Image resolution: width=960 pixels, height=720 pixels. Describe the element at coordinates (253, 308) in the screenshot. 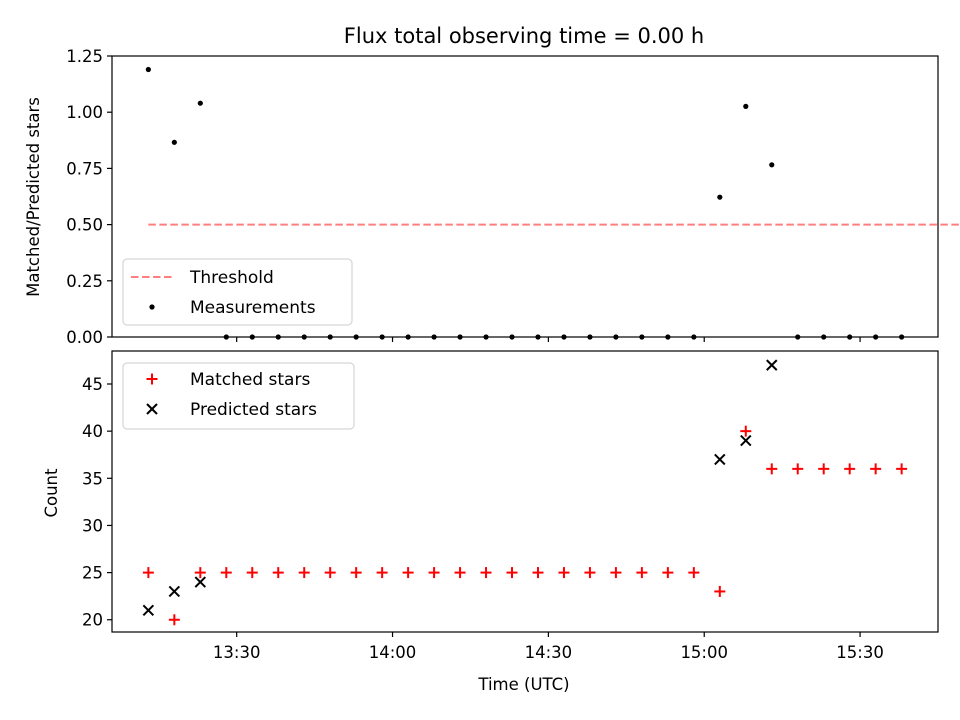

I see `measurements-legend-label: Measurements` at that location.